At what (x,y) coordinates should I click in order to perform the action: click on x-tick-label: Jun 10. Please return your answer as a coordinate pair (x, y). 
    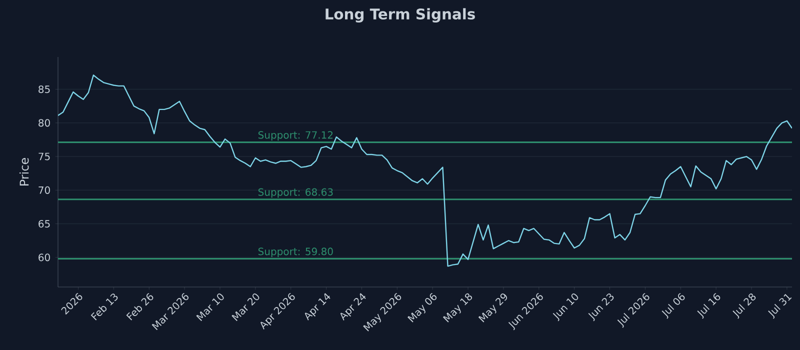
    Looking at the image, I should click on (565, 308).